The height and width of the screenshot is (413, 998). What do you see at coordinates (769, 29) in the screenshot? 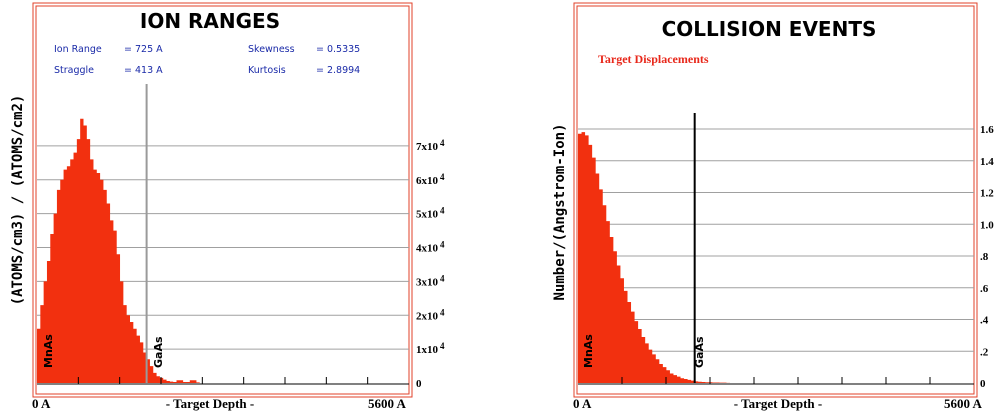
I see `chart-title: COLLISION EVENTS` at bounding box center [769, 29].